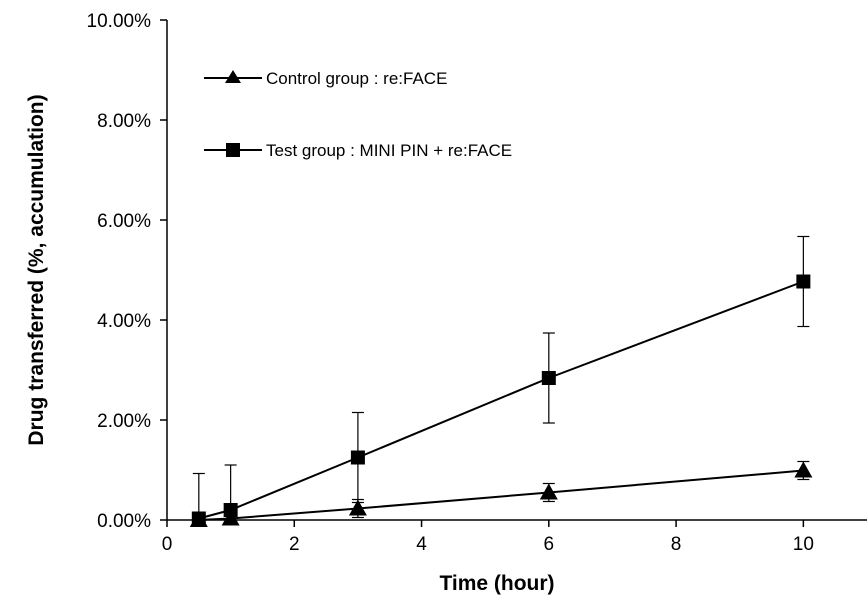  What do you see at coordinates (356, 78) in the screenshot?
I see `legend-label-control: Control group : re:FACE` at bounding box center [356, 78].